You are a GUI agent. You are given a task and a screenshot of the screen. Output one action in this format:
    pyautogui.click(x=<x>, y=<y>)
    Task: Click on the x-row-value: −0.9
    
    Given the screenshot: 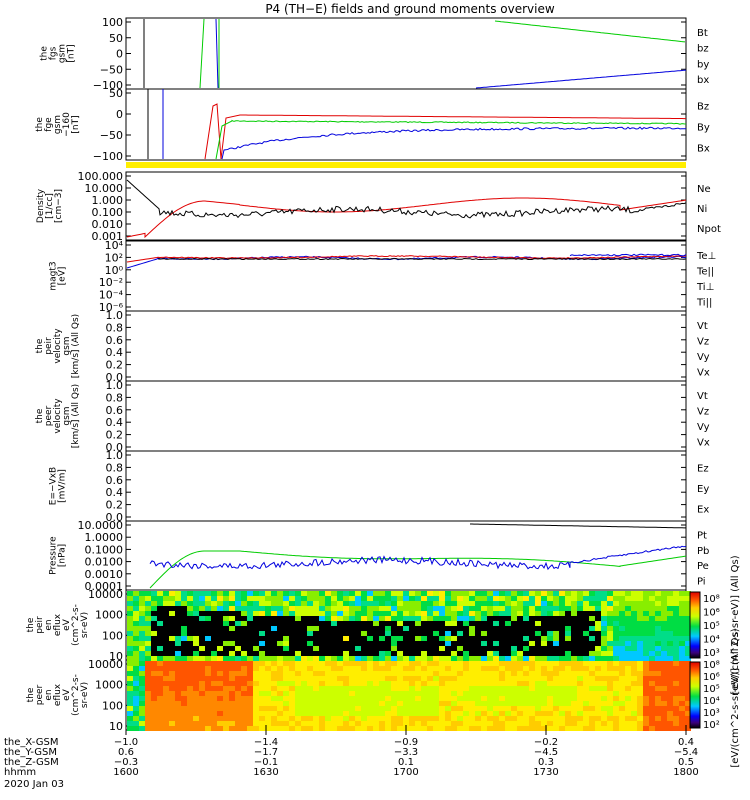 What is the action you would take?
    pyautogui.click(x=406, y=742)
    